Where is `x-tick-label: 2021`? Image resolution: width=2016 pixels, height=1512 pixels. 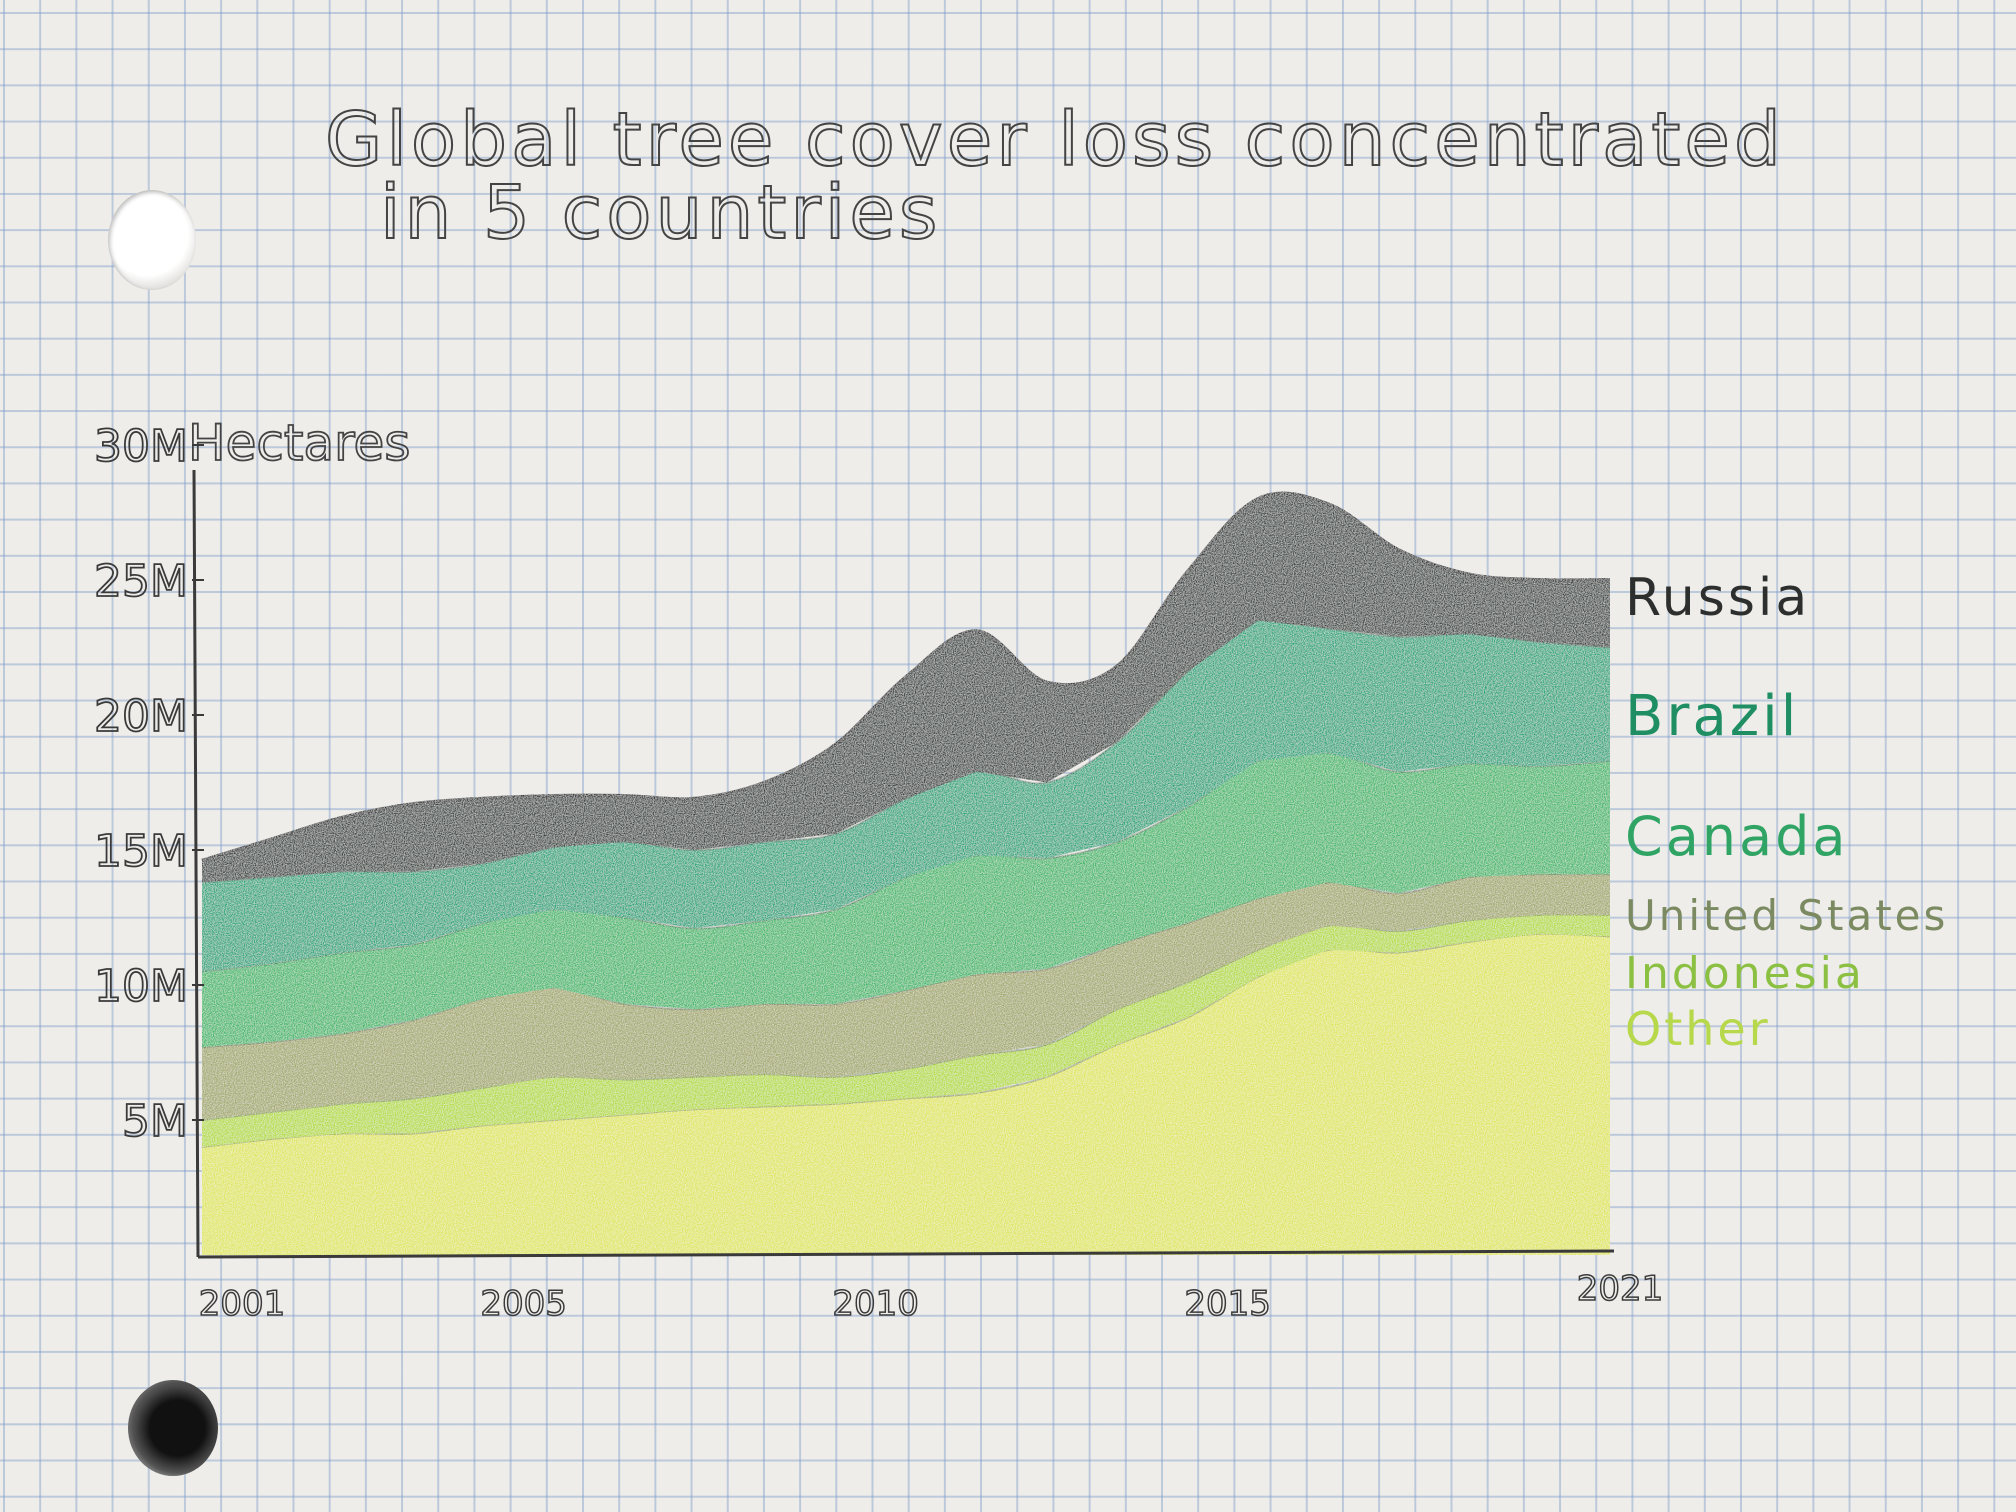
x-tick-label: 2021 is located at coordinates (1620, 1289).